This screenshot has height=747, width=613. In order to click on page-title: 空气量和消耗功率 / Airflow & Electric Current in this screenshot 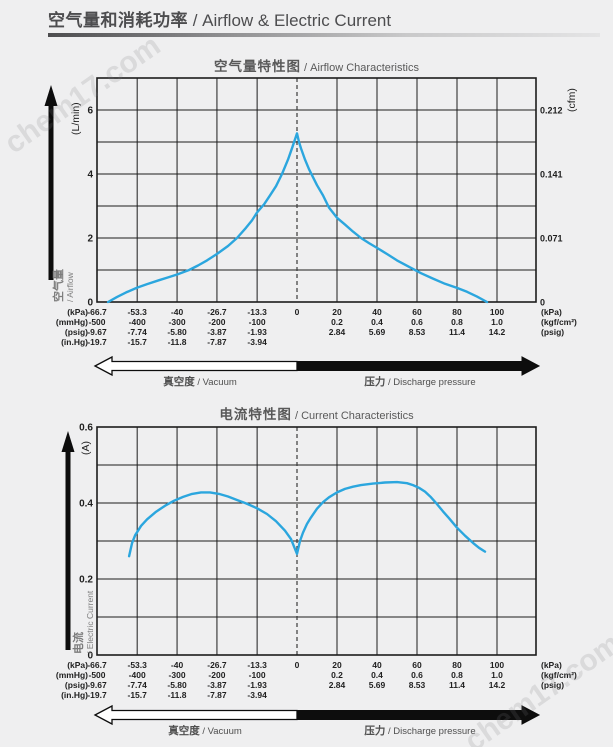, I will do `click(219, 18)`.